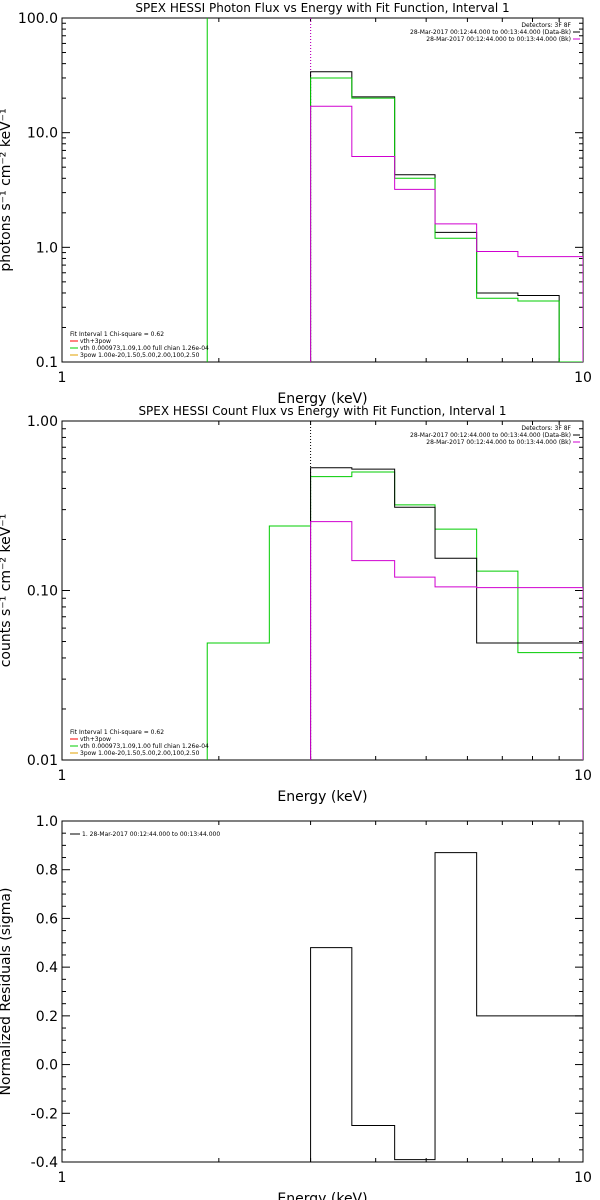 This screenshot has width=600, height=1200. I want to click on y-tick-label: 100.0, so click(38, 19).